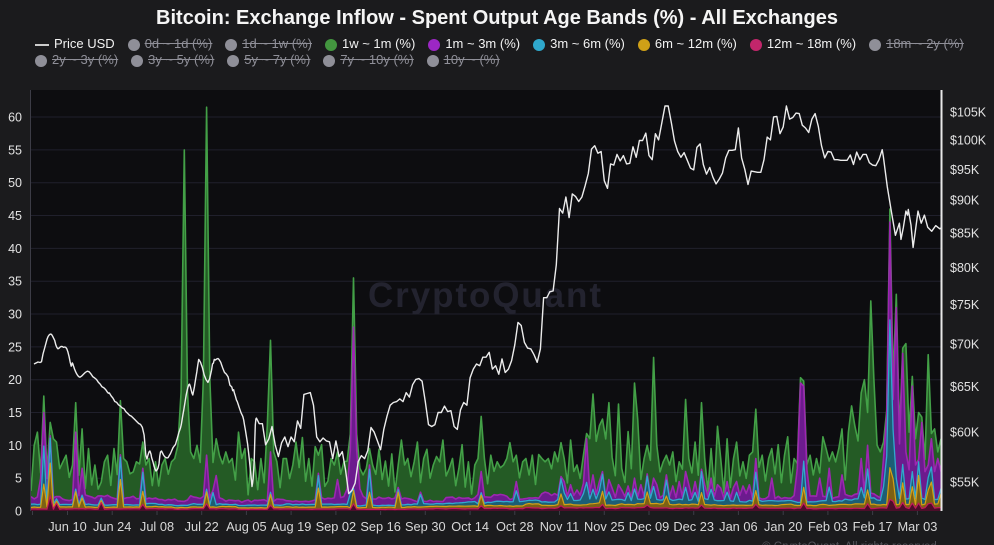 Image resolution: width=994 pixels, height=545 pixels. Describe the element at coordinates (202, 526) in the screenshot. I see `svg-text: Jul 22` at that location.